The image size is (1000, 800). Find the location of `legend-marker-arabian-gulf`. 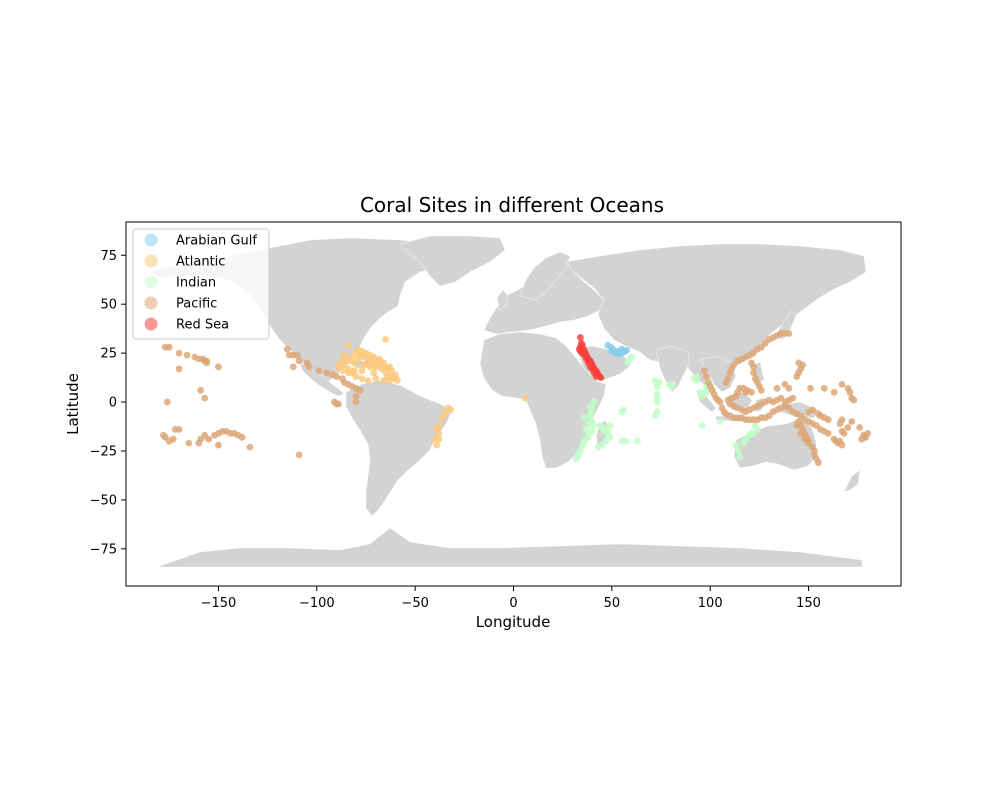

legend-marker-arabian-gulf is located at coordinates (151, 240).